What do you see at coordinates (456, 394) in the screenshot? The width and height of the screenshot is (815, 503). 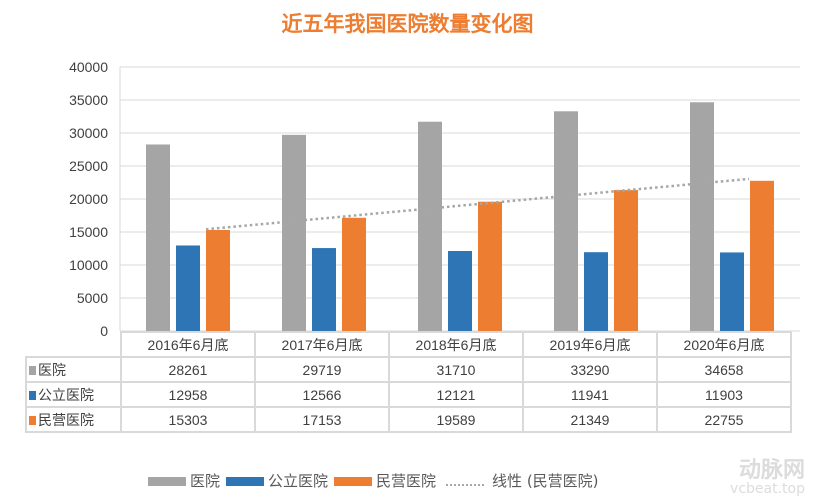 I see `table-cell: 12121` at bounding box center [456, 394].